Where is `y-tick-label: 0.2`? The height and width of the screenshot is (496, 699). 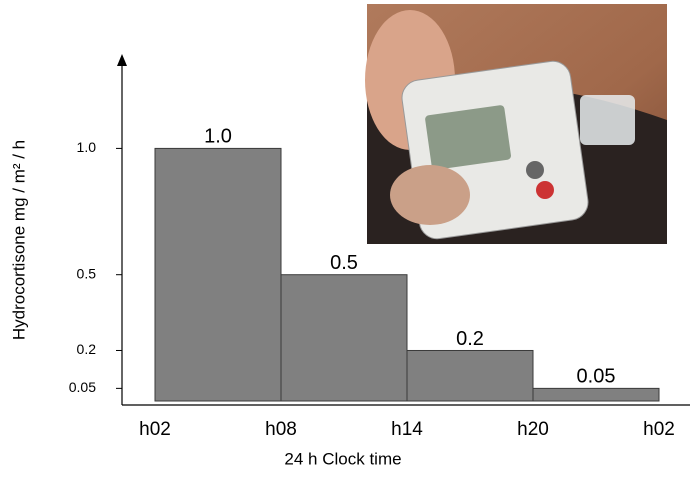 y-tick-label: 0.2 is located at coordinates (87, 349).